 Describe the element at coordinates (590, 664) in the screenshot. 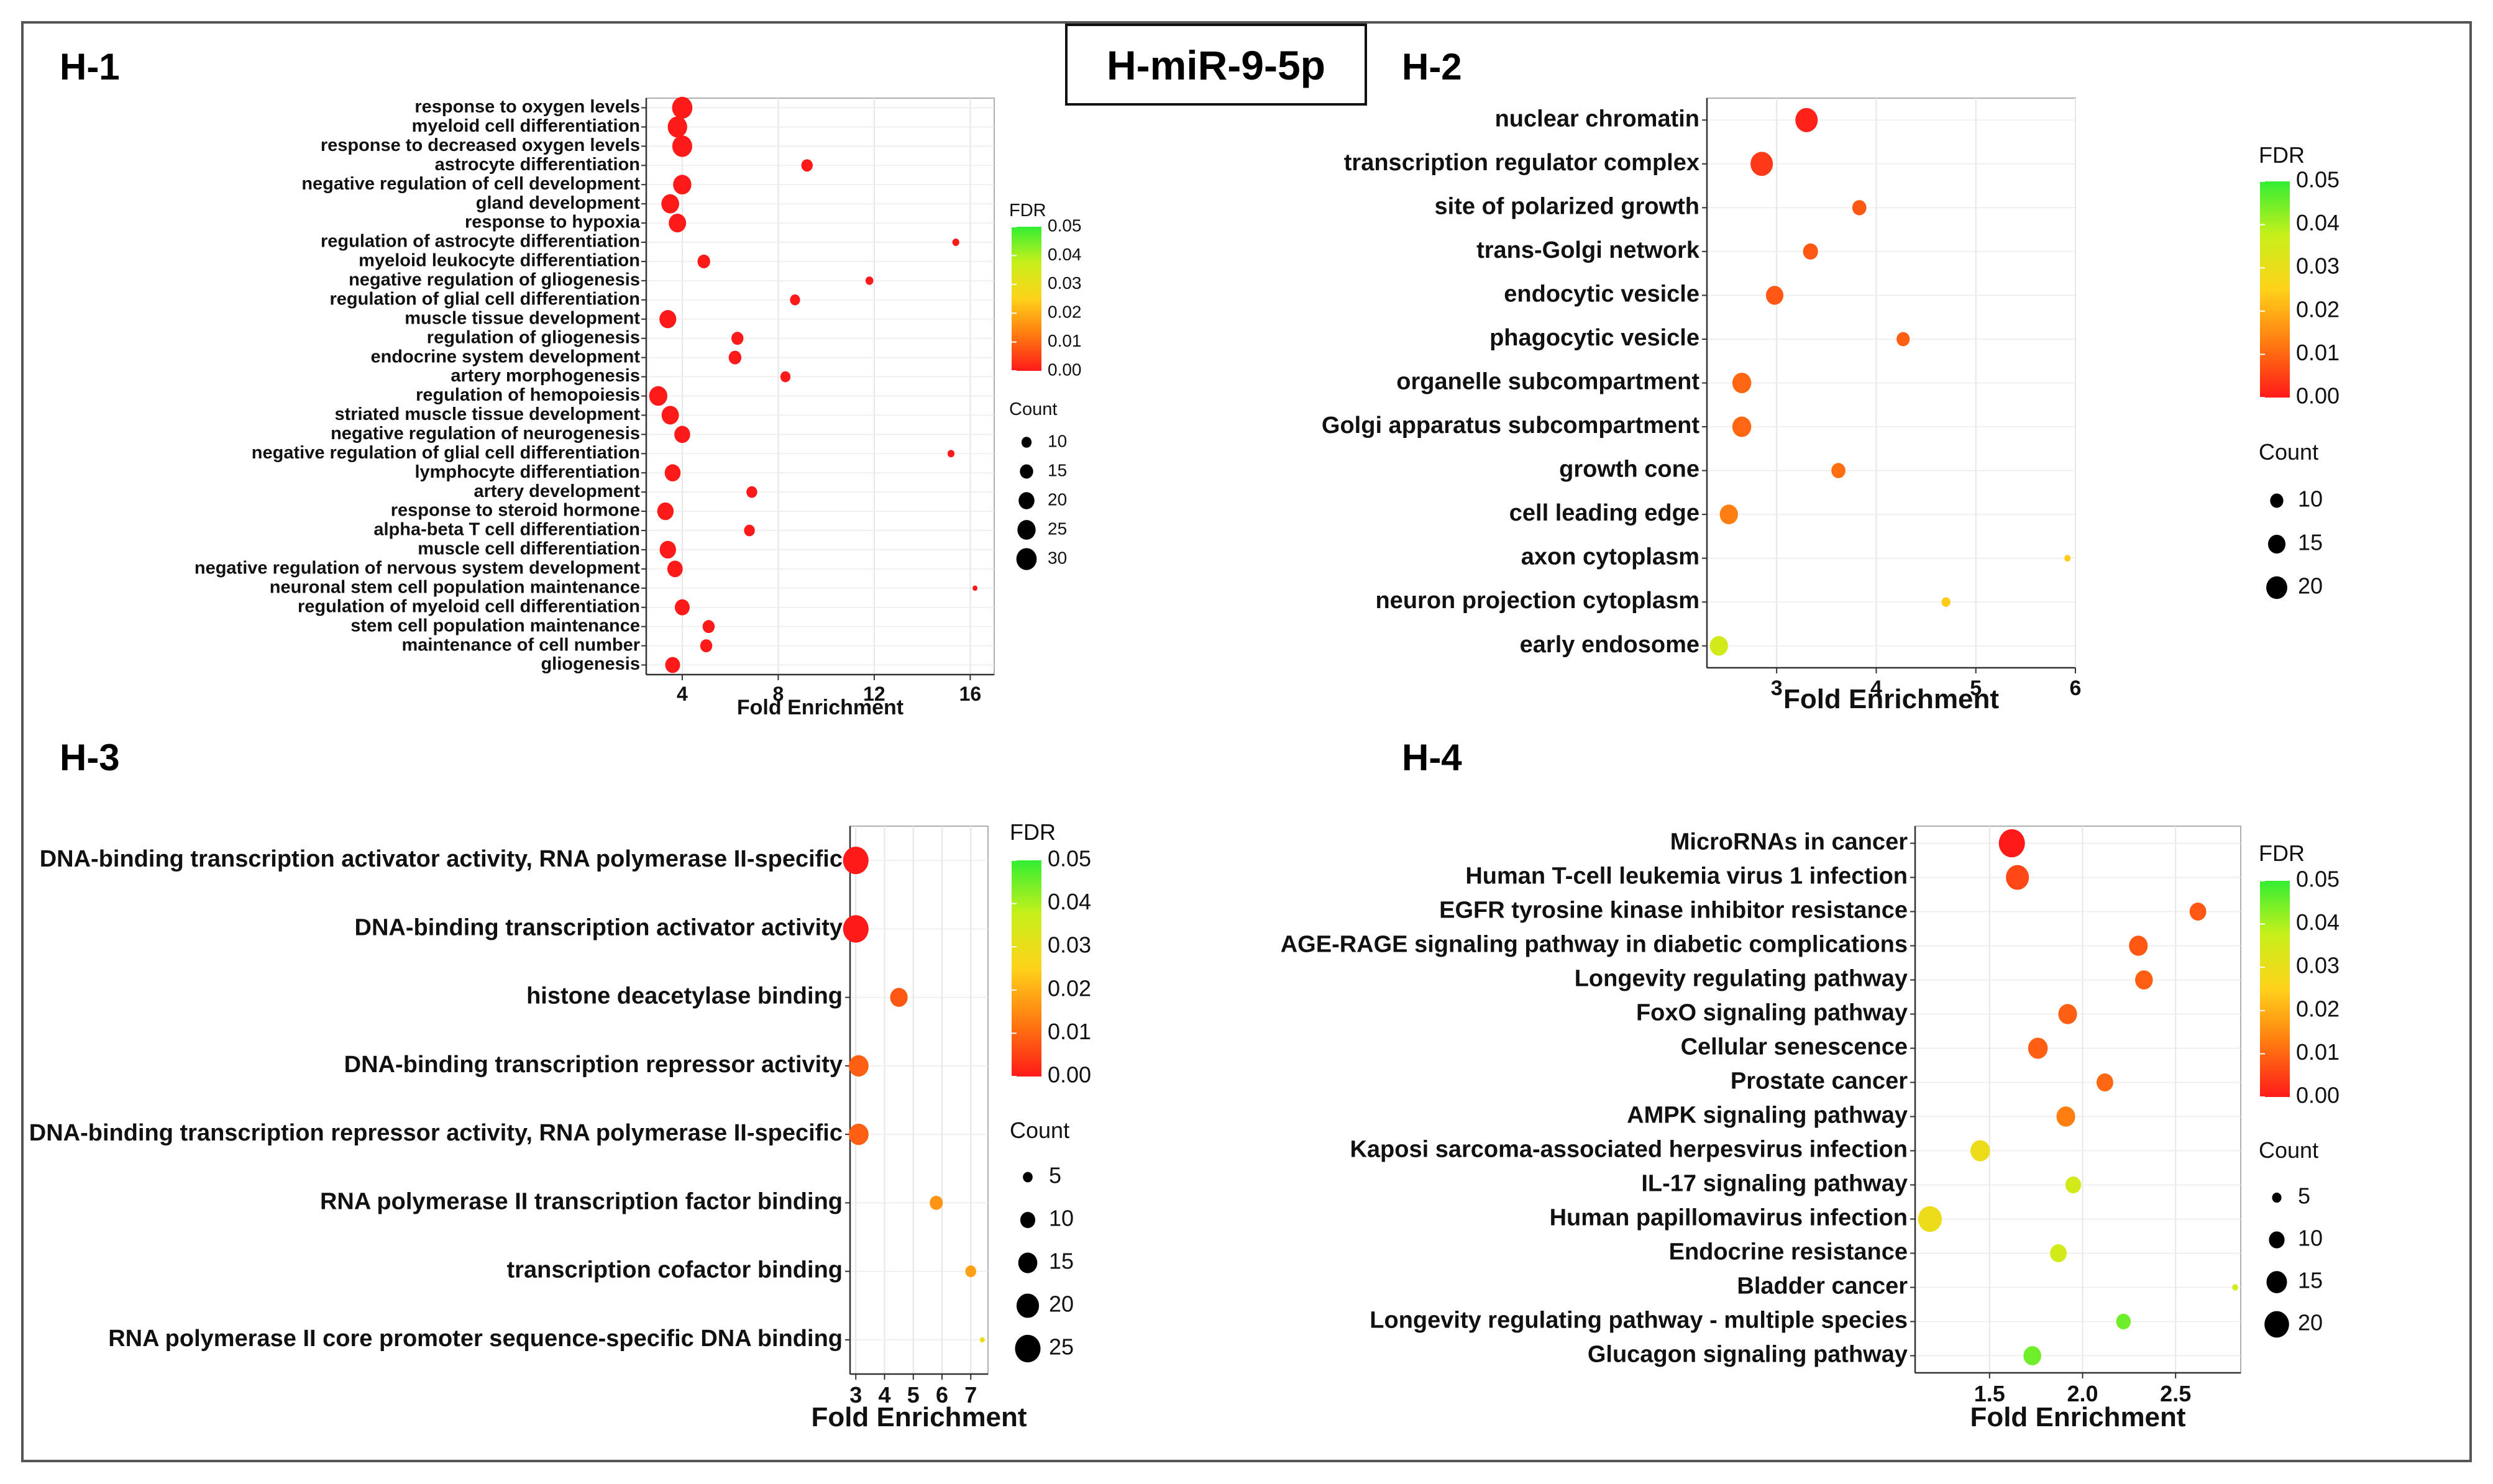

I see `category-label: gliogenesis` at that location.